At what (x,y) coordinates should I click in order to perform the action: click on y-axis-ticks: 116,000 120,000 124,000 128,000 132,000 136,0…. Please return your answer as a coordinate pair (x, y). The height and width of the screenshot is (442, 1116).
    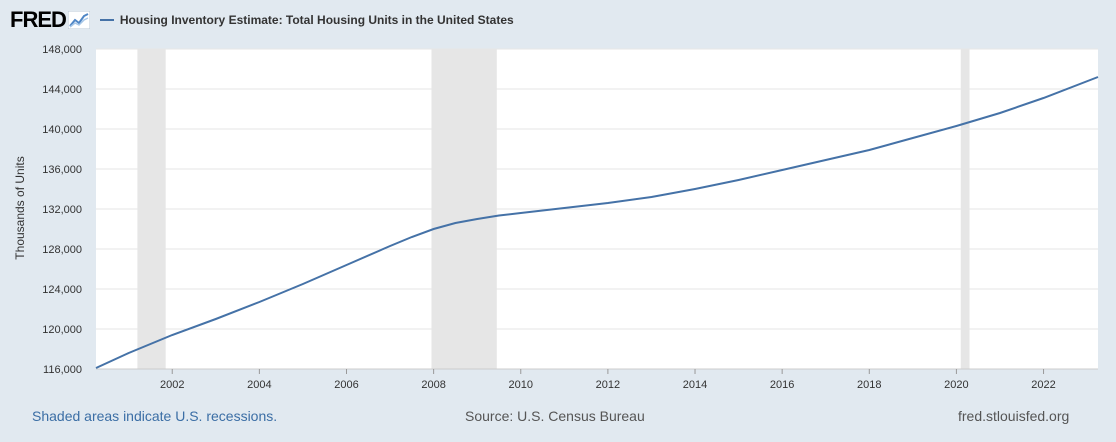
    Looking at the image, I should click on (62, 210).